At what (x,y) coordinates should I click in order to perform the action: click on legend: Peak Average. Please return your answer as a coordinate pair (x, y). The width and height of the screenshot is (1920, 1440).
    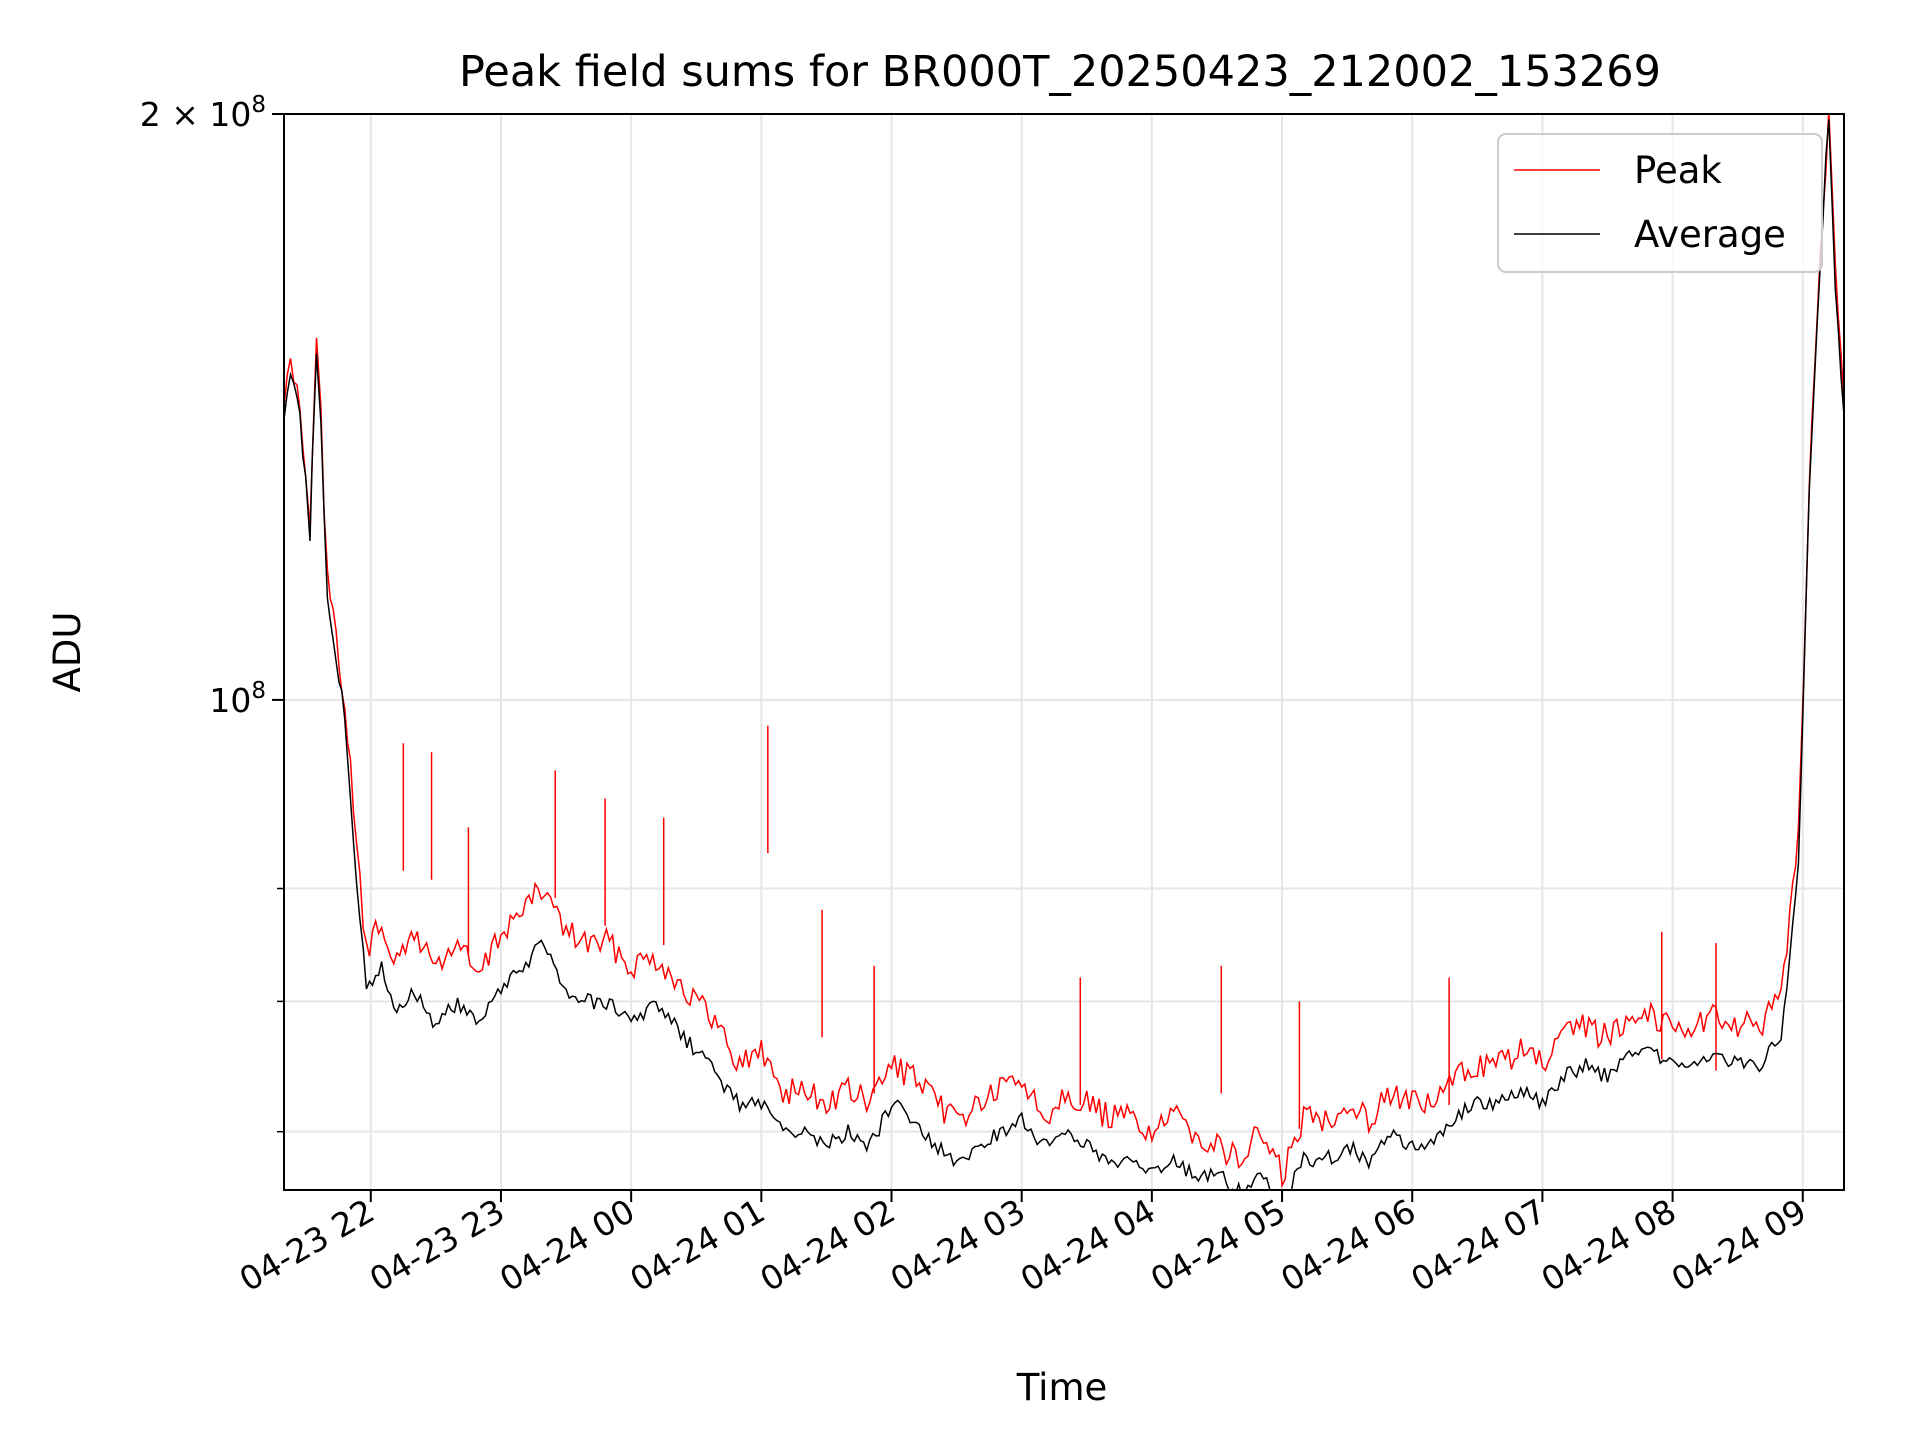
    Looking at the image, I should click on (1660, 203).